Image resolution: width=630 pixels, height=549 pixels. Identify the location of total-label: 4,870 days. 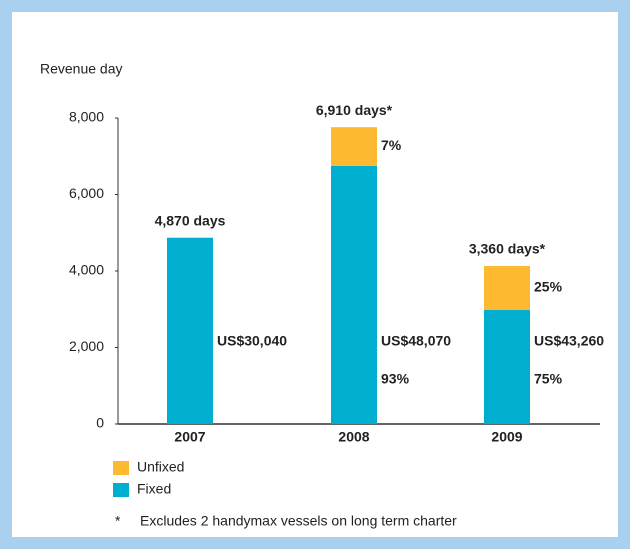
(190, 220).